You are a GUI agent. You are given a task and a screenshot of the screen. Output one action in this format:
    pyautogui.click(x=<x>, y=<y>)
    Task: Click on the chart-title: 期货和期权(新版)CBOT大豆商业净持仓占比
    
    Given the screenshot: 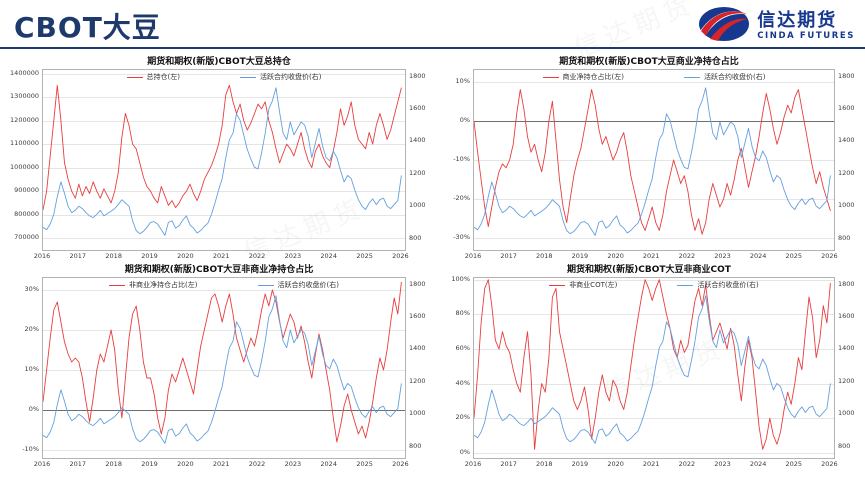 What is the action you would take?
    pyautogui.click(x=649, y=62)
    